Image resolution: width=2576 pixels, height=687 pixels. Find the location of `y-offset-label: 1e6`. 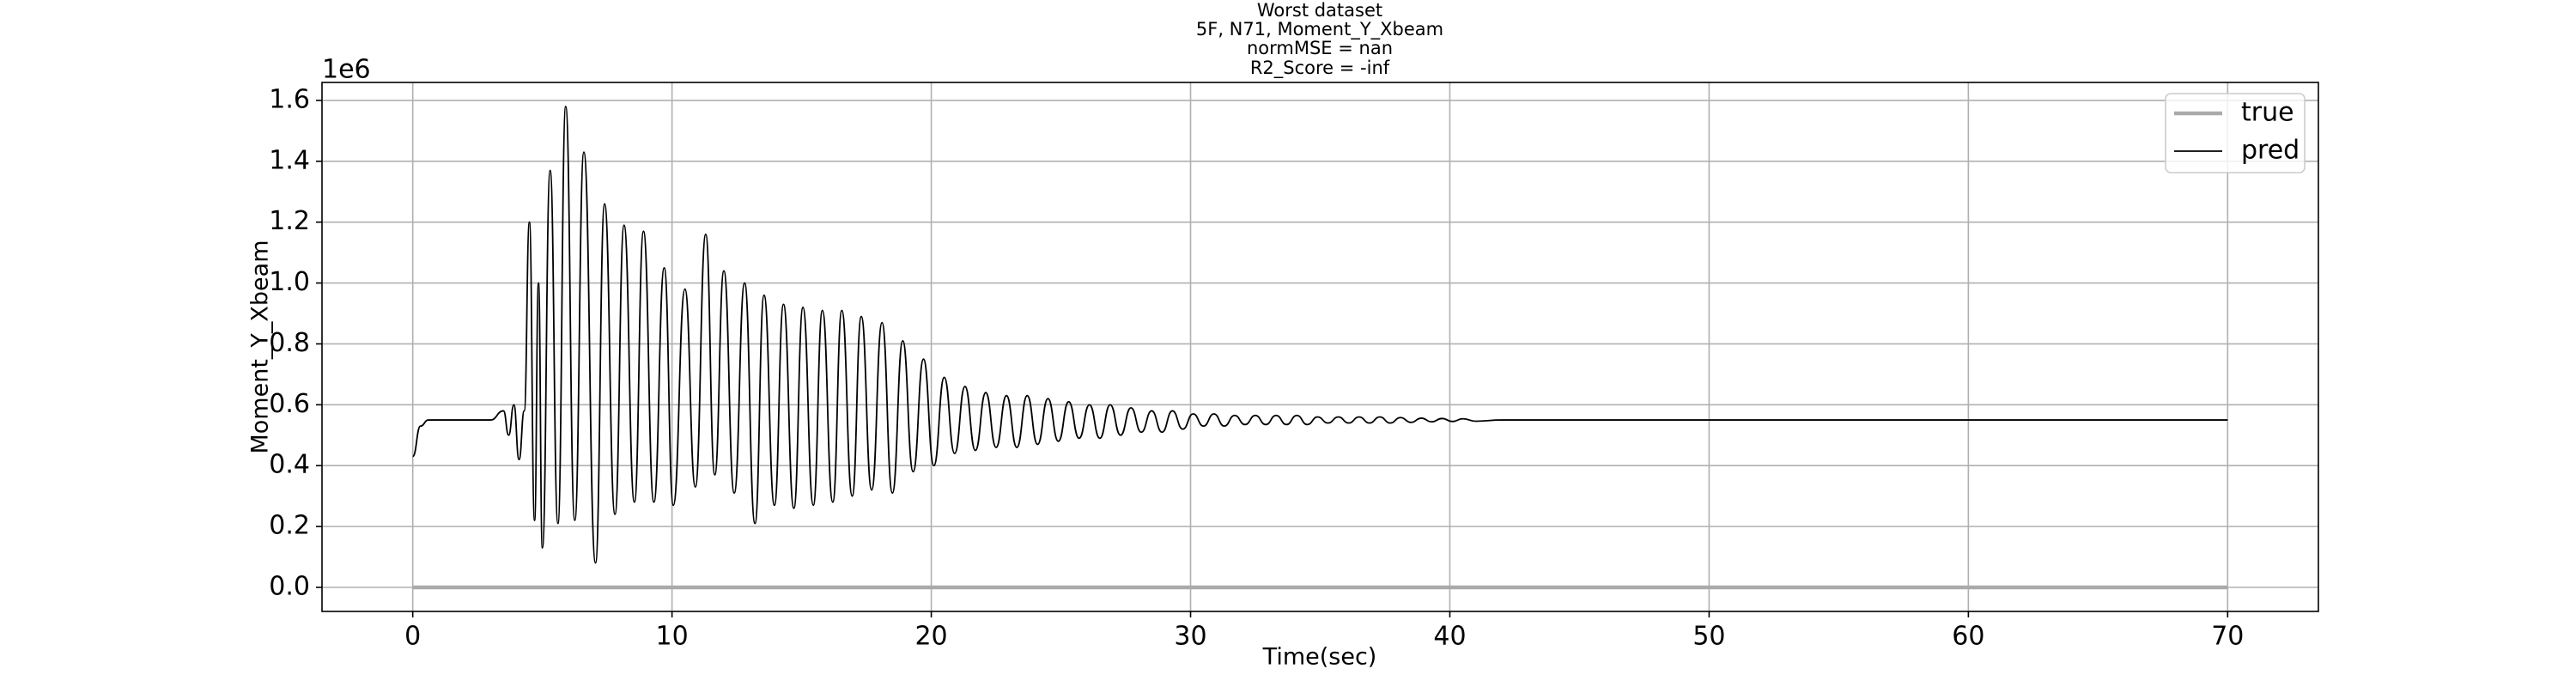

y-offset-label: 1e6 is located at coordinates (346, 70).